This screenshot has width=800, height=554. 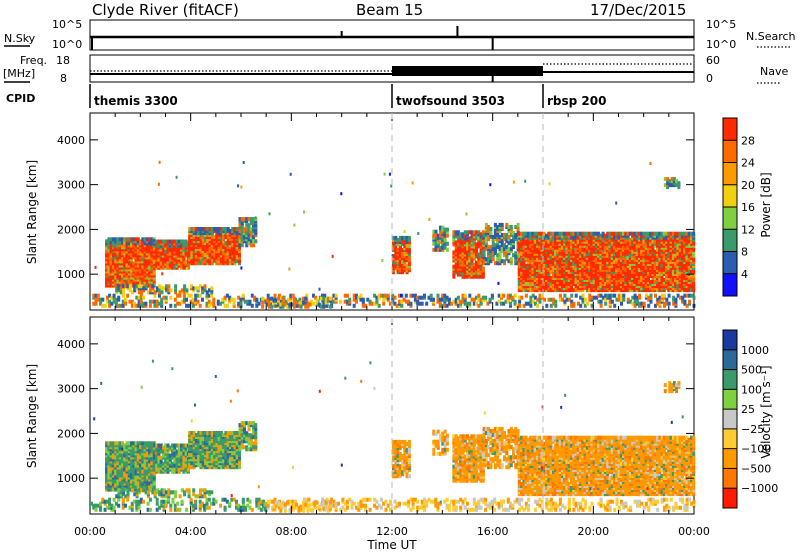 I want to click on cpid-segment-label: twofsound 3503, so click(x=450, y=101).